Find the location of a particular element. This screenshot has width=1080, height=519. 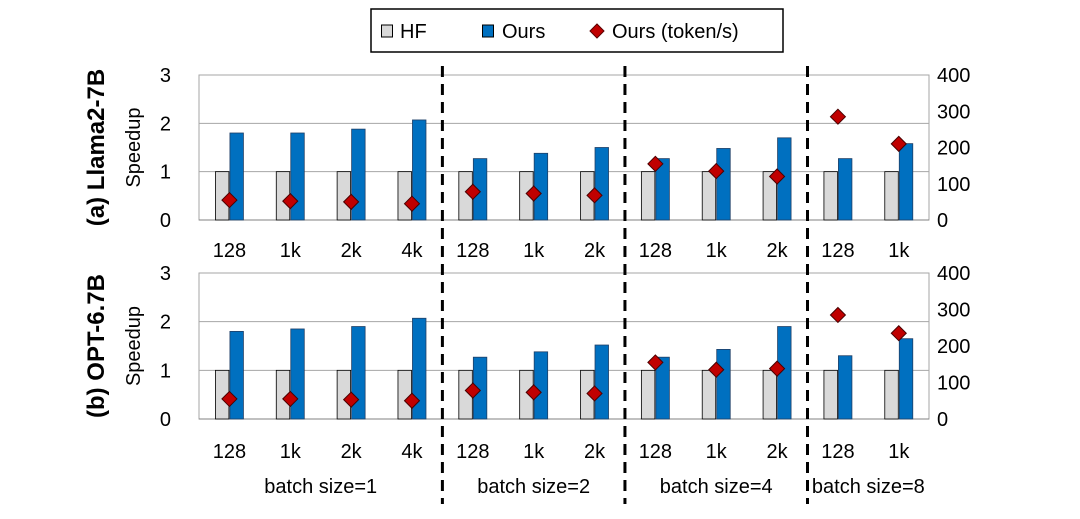

legend: HF Ours Ours (token/s) is located at coordinates (577, 30).